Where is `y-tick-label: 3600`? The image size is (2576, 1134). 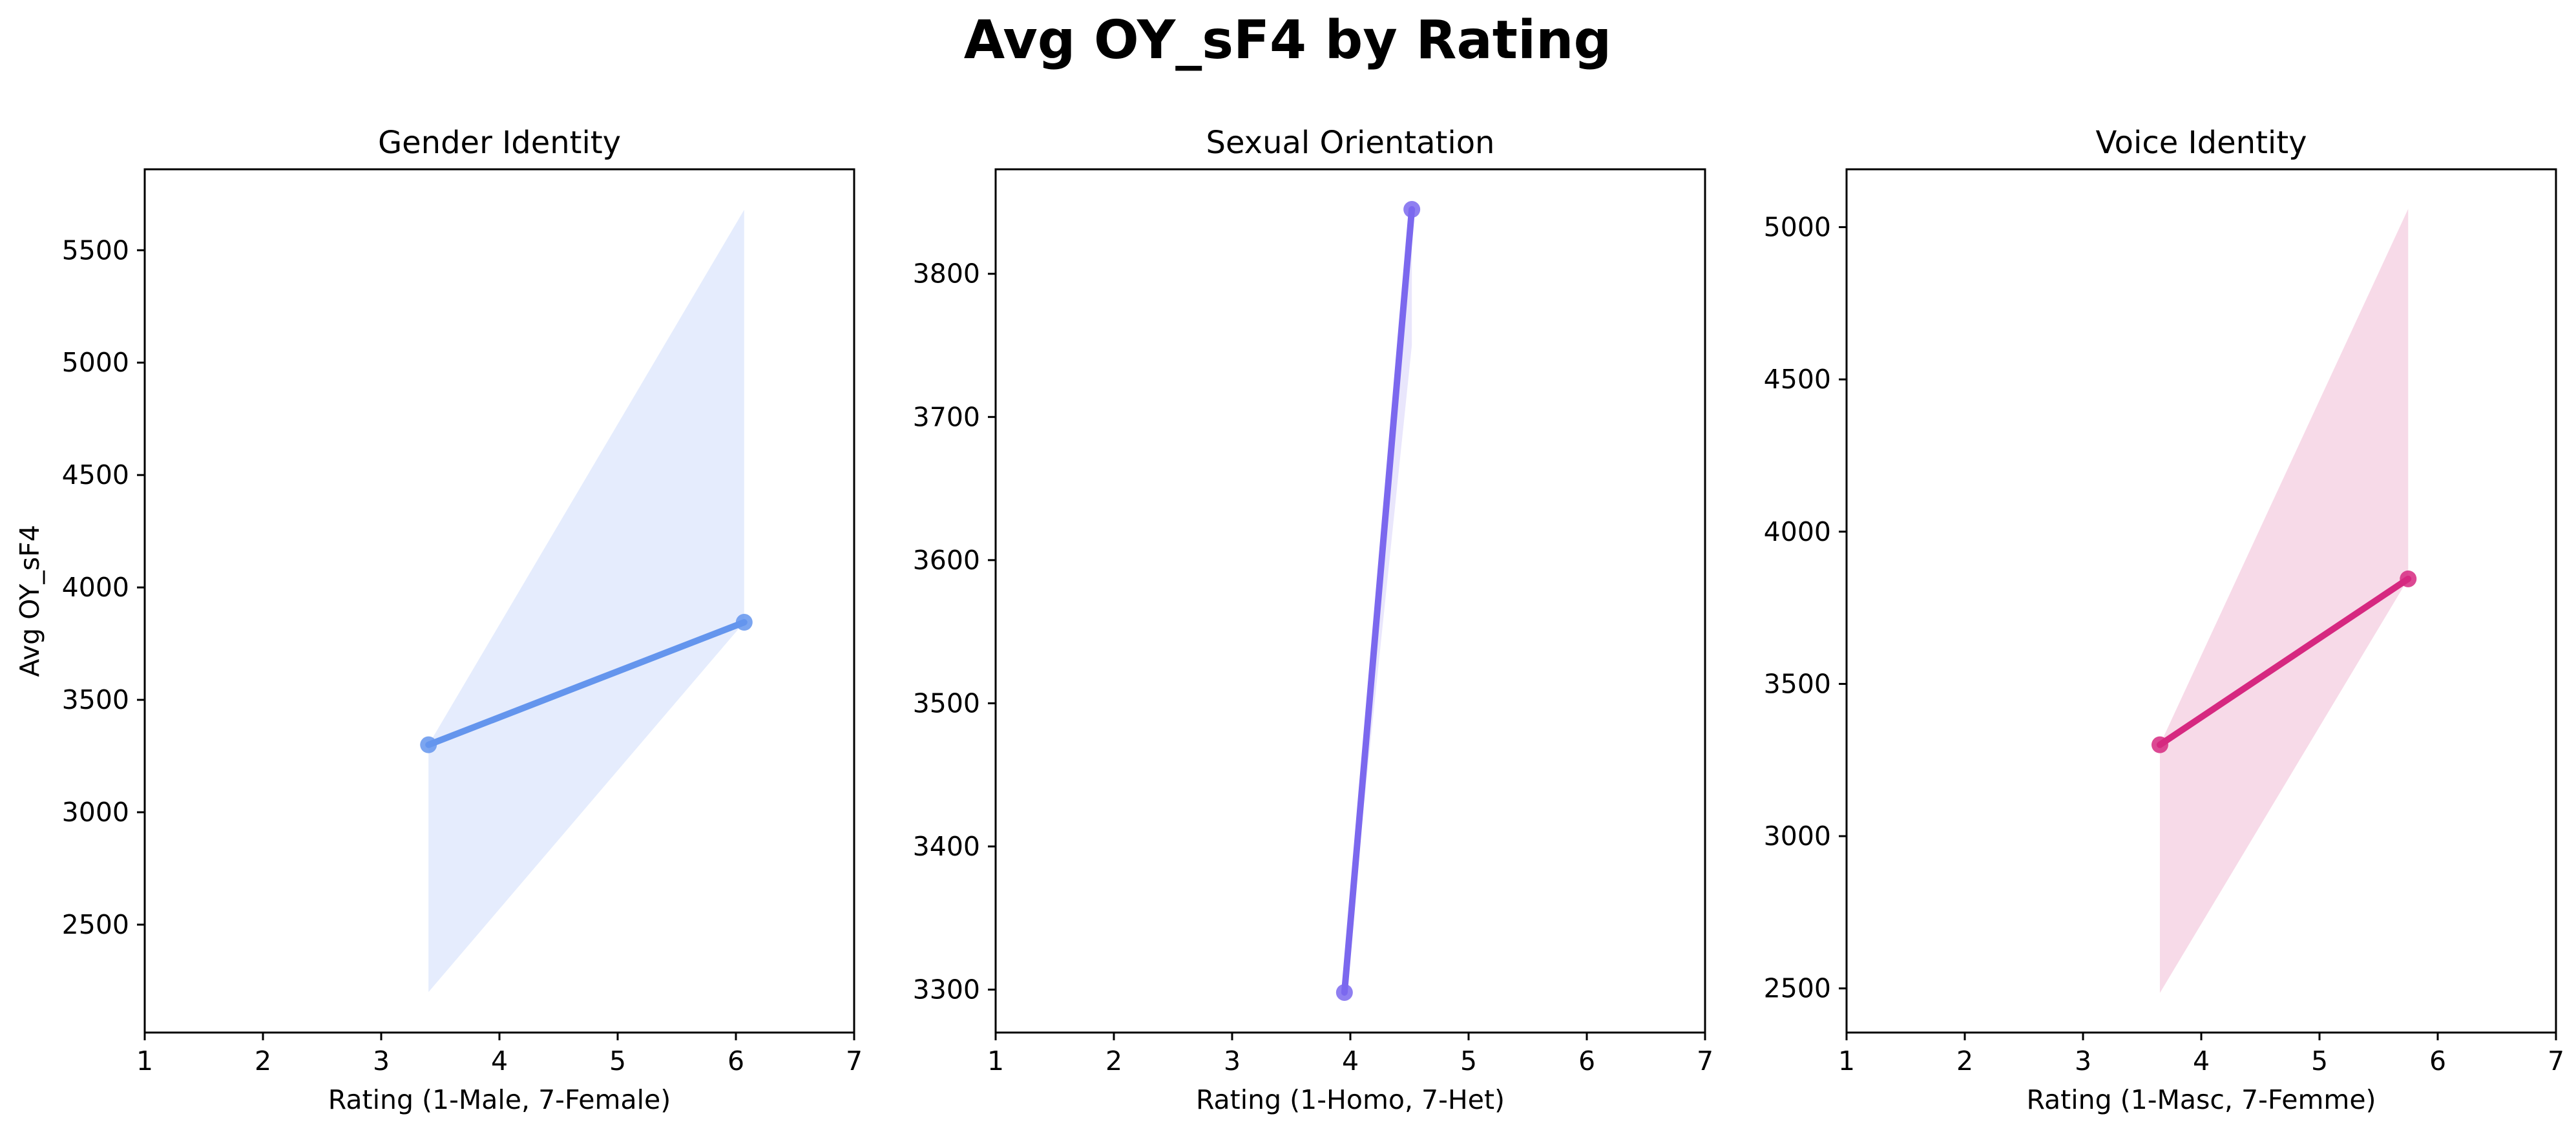 y-tick-label: 3600 is located at coordinates (946, 561).